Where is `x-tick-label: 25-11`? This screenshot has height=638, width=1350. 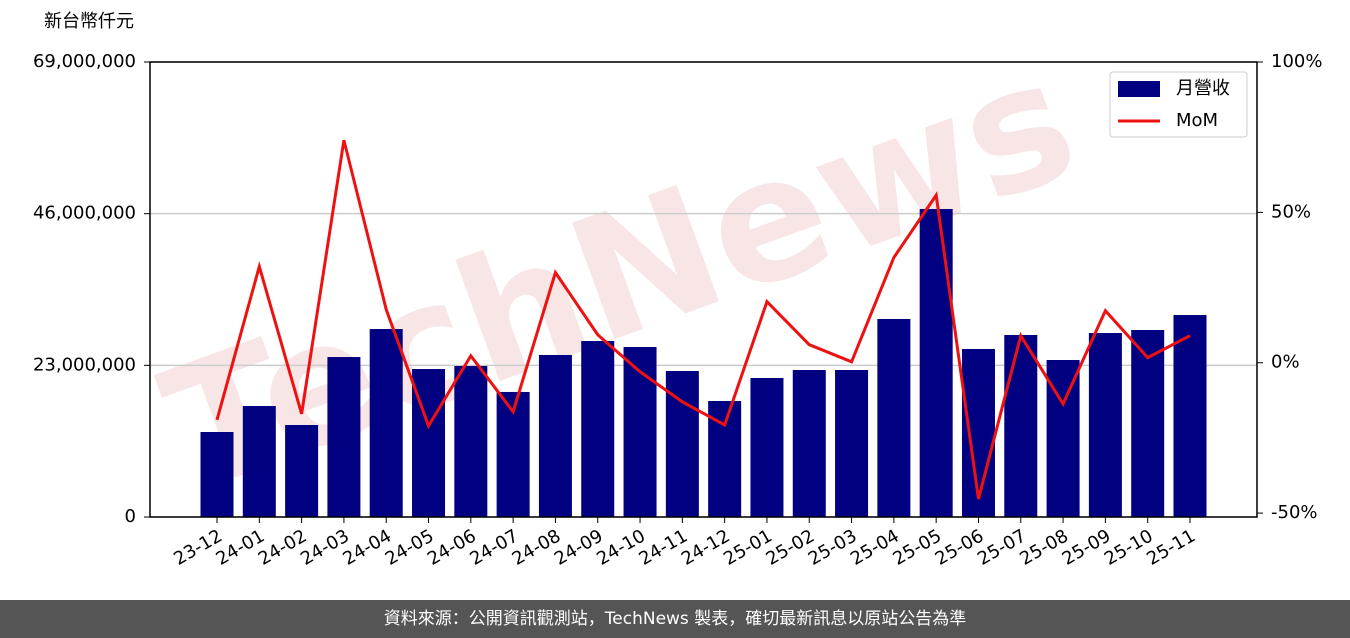
x-tick-label: 25-11 is located at coordinates (1171, 547).